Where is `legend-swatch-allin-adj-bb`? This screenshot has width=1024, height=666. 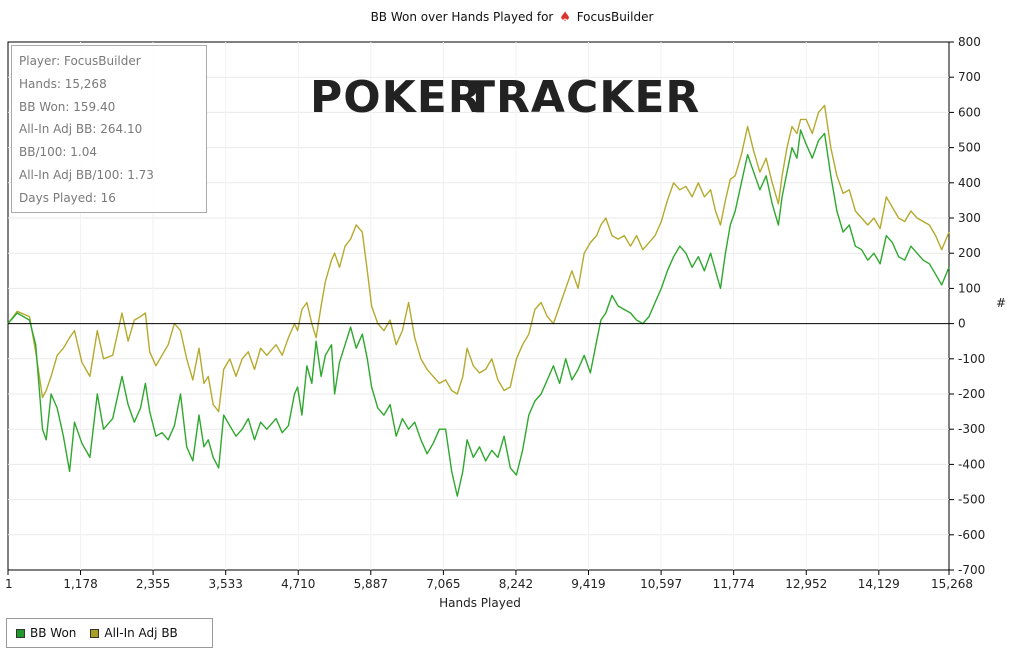 legend-swatch-allin-adj-bb is located at coordinates (95, 633).